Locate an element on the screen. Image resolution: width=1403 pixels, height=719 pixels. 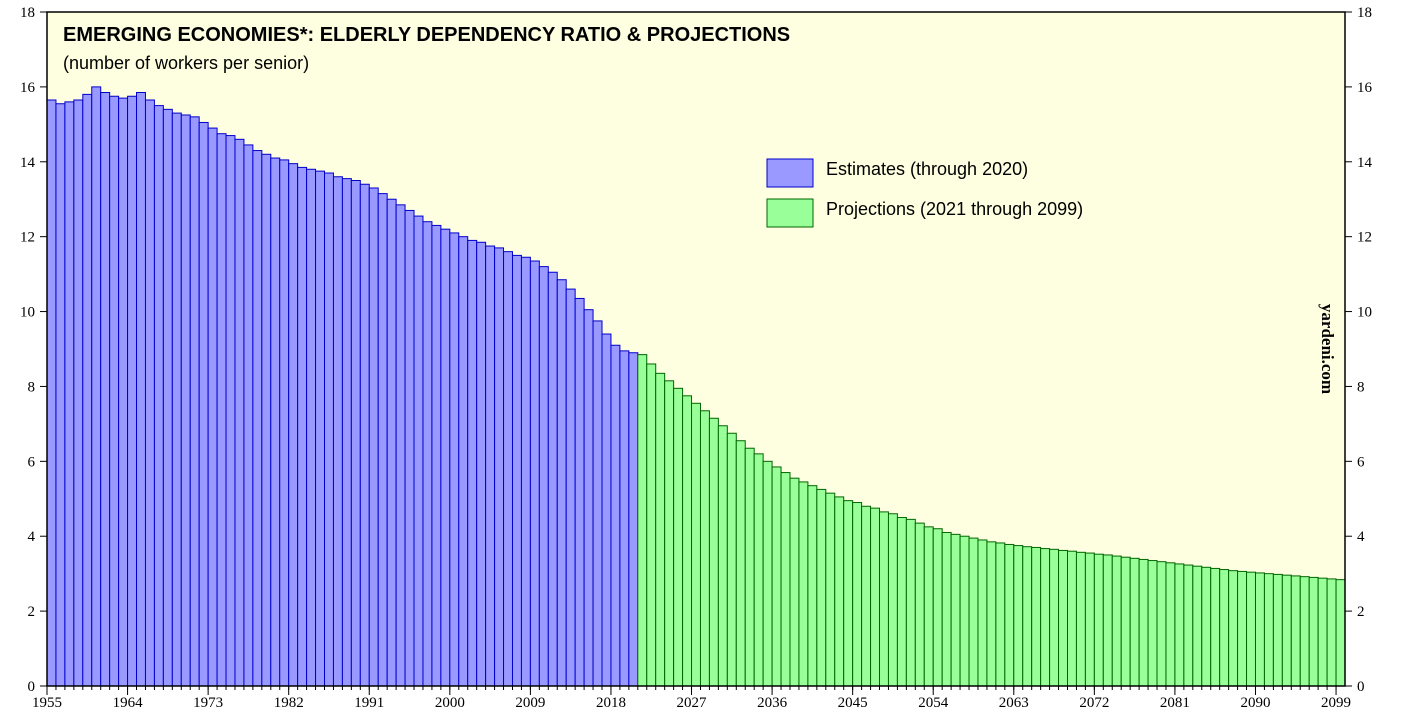
x-tick-label: 1982 is located at coordinates (289, 703).